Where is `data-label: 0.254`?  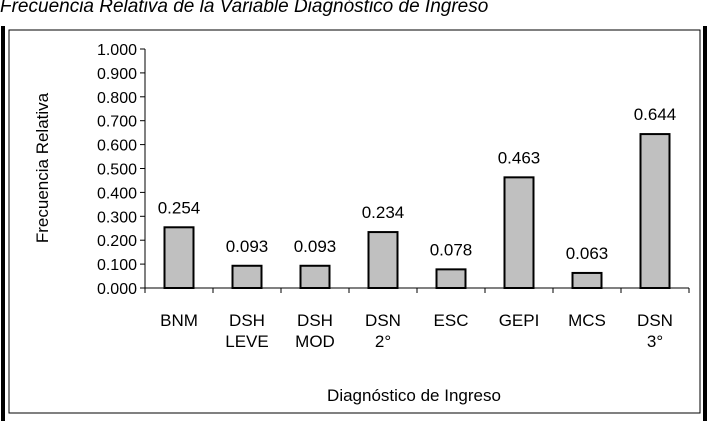
data-label: 0.254 is located at coordinates (179, 207).